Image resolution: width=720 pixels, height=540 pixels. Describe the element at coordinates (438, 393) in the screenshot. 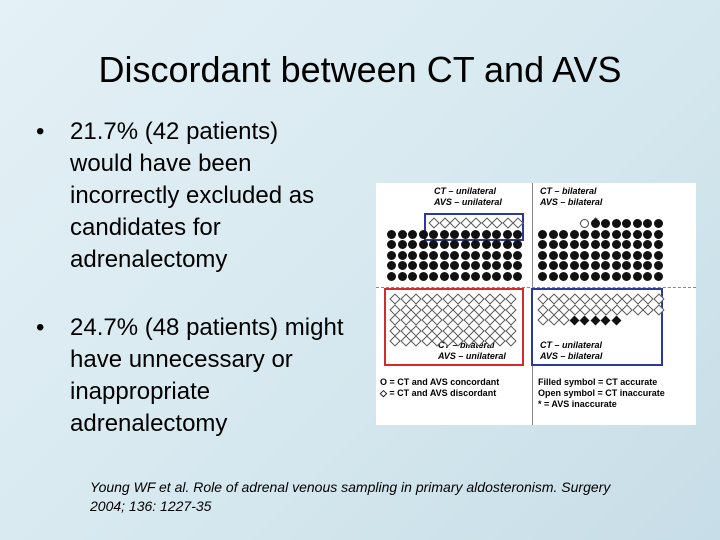

I see `legend-line: ◇ = CT and AVS discordant` at that location.